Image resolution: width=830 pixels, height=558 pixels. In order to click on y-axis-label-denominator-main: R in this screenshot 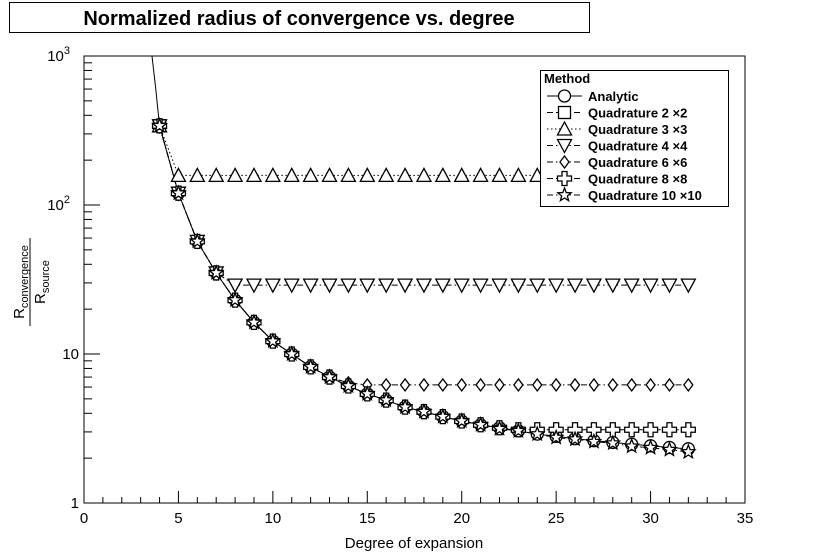, I will do `click(40, 298)`.